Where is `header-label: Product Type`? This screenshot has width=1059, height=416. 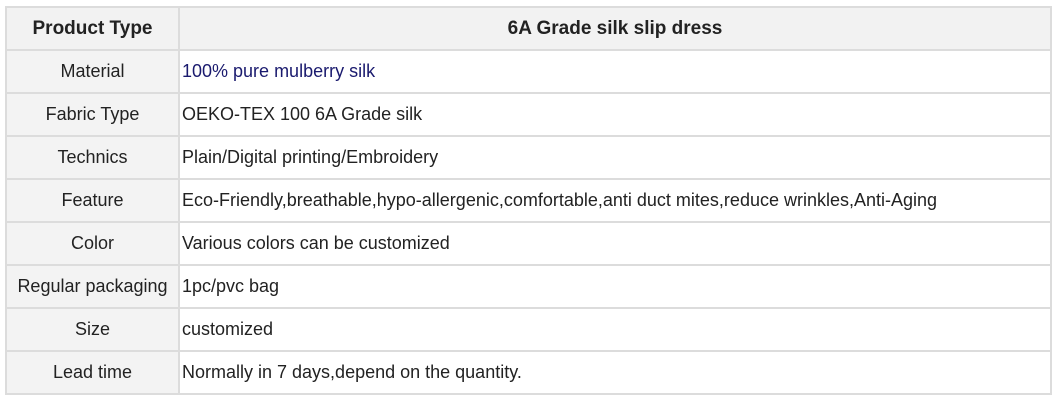
header-label: Product Type is located at coordinates (92, 28).